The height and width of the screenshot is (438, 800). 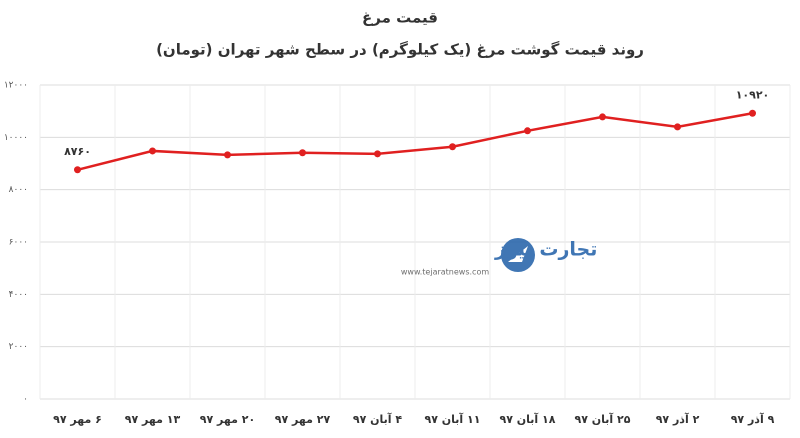 I want to click on data-line, so click(x=415, y=141).